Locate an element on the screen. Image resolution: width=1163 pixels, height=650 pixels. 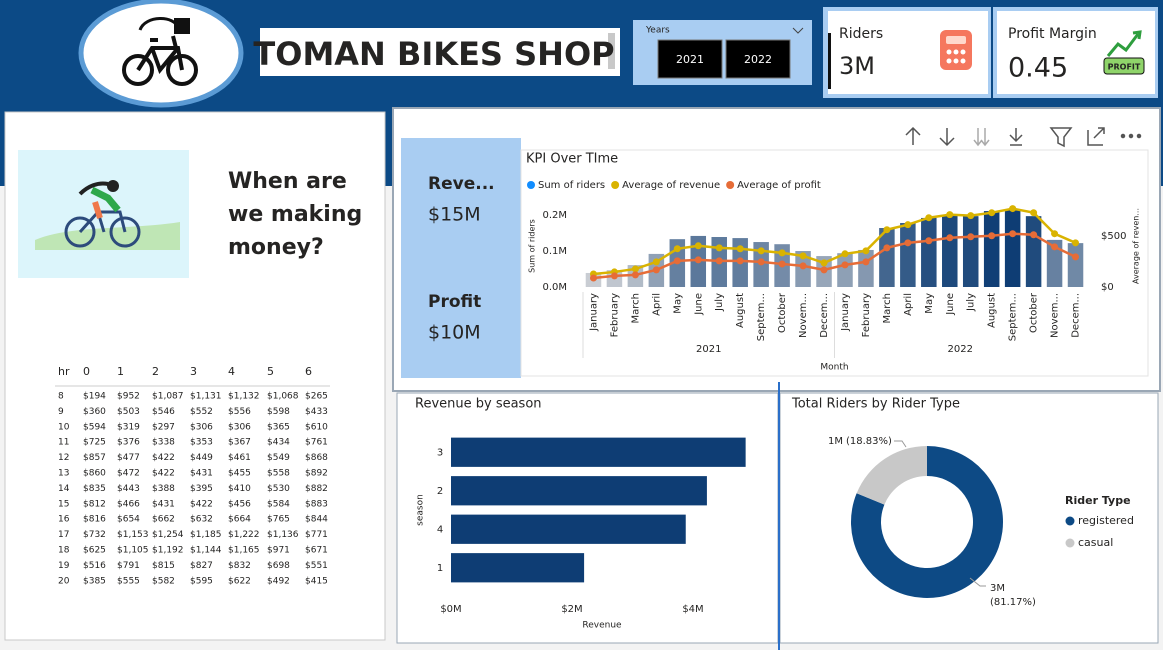
table-cell: $549 is located at coordinates (278, 458).